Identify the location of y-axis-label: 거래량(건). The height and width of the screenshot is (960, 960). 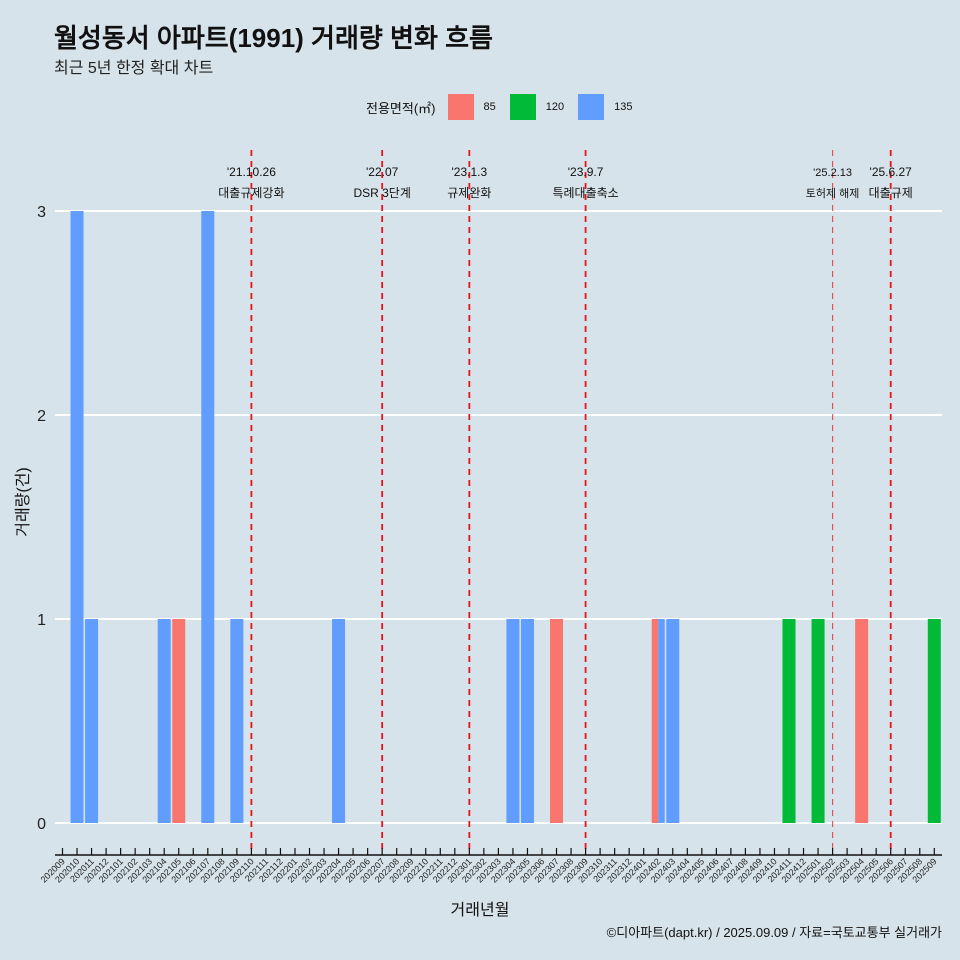
(23, 502).